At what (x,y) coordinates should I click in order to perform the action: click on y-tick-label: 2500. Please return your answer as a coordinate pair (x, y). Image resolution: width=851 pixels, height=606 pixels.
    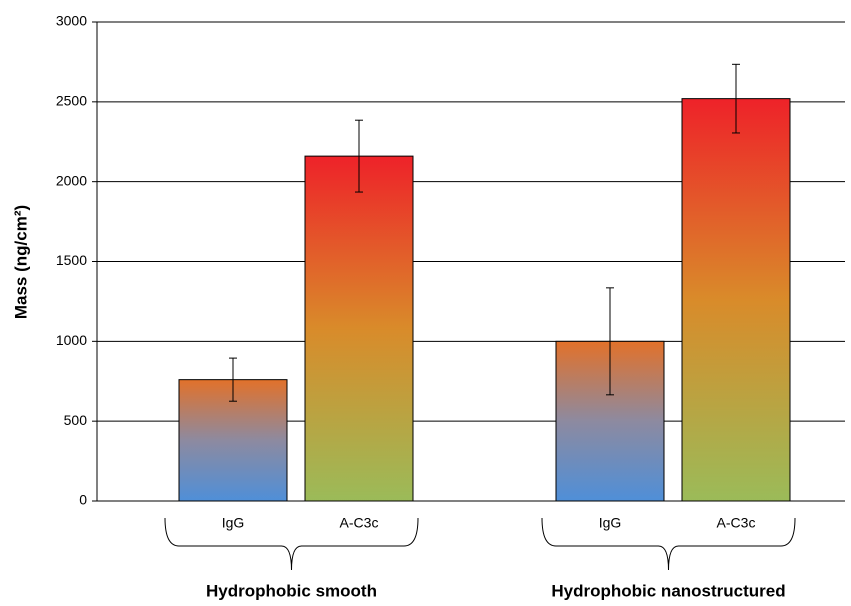
    Looking at the image, I should click on (71, 101).